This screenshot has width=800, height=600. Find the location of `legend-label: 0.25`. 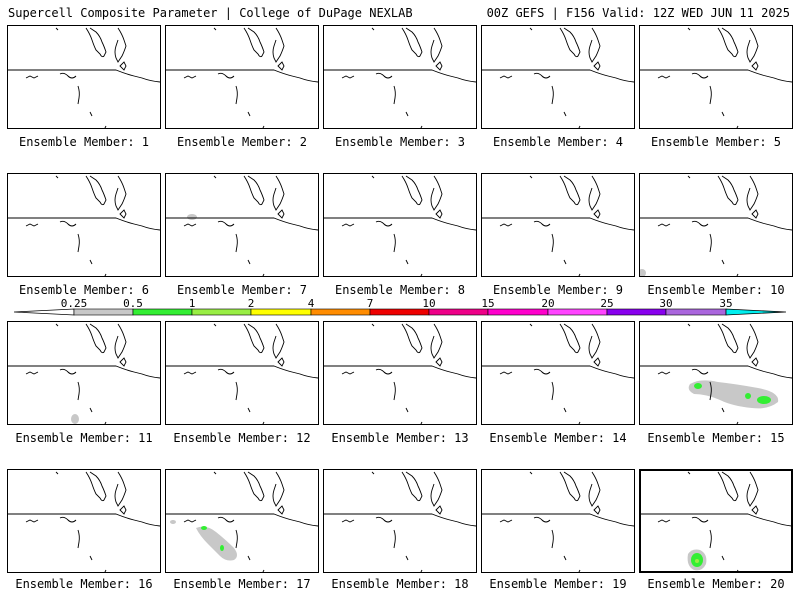

legend-label: 0.25 is located at coordinates (74, 303).